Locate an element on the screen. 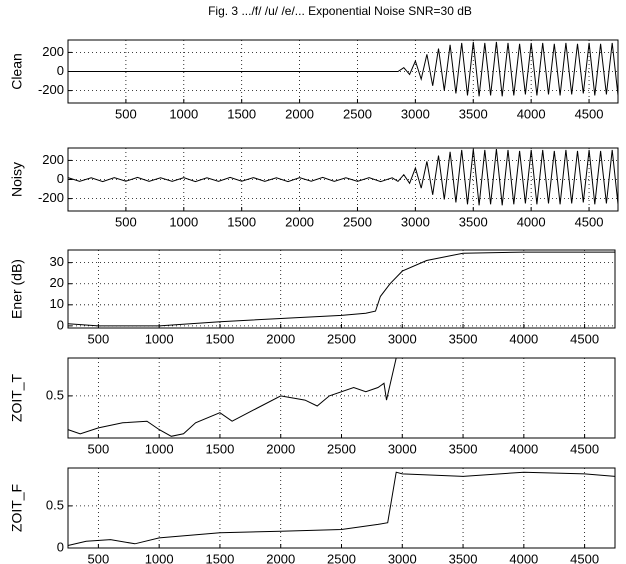 This screenshot has height=564, width=626. y-axis-label: Noisy is located at coordinates (17, 179).